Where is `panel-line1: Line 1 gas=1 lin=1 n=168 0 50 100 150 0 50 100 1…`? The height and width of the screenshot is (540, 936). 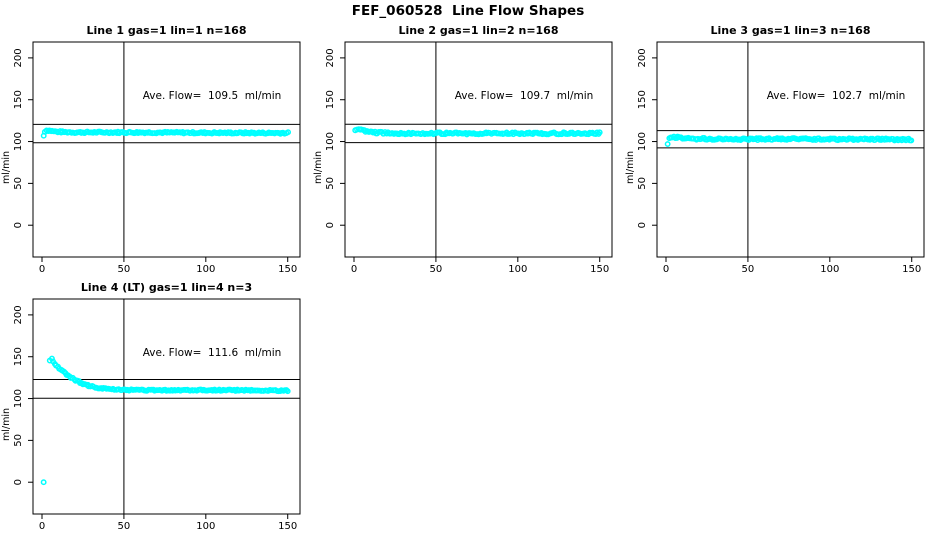
panel-line1: Line 1 gas=1 lin=1 n=168 0 50 100 150 0 50 100 1… is located at coordinates (151, 149).